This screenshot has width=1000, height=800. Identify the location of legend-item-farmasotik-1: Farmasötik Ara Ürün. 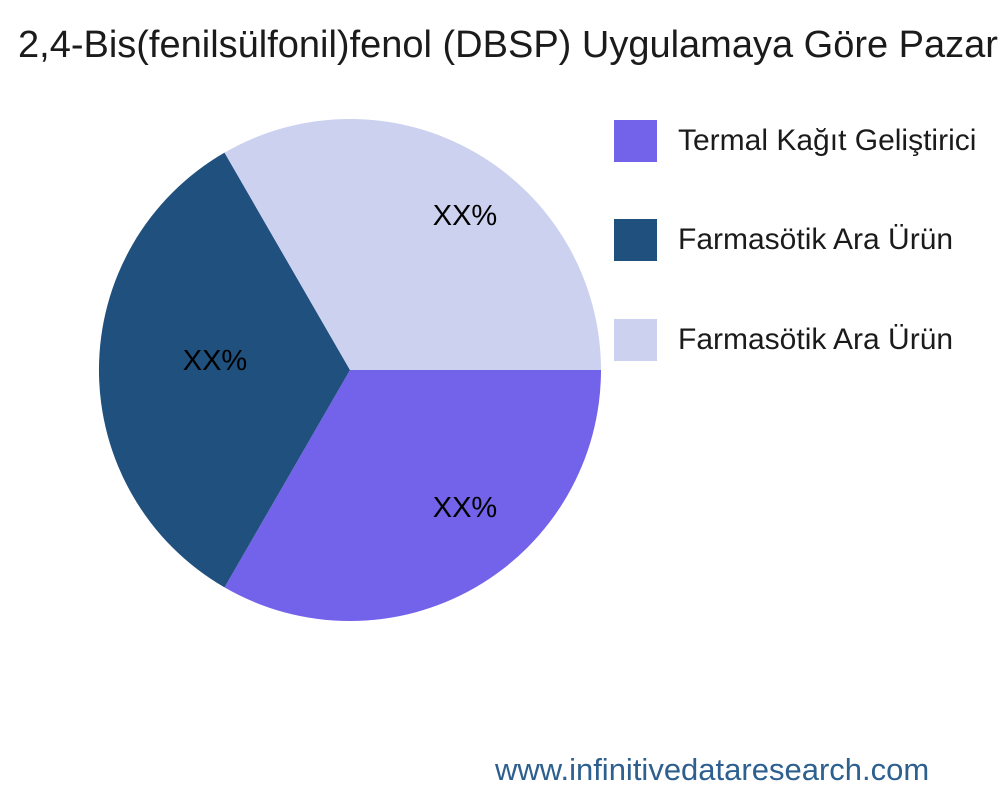
(783, 240).